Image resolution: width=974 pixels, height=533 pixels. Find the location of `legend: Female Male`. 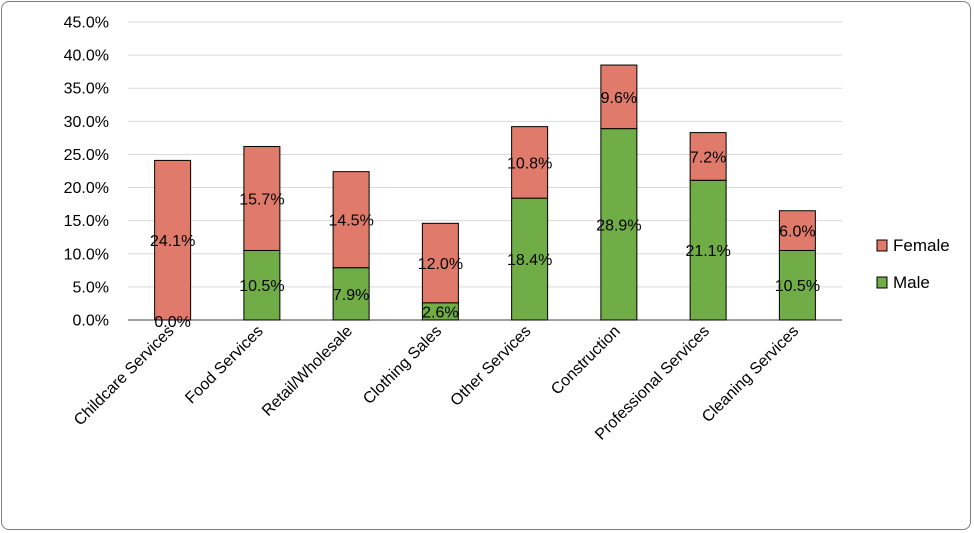

legend: Female Male is located at coordinates (913, 264).